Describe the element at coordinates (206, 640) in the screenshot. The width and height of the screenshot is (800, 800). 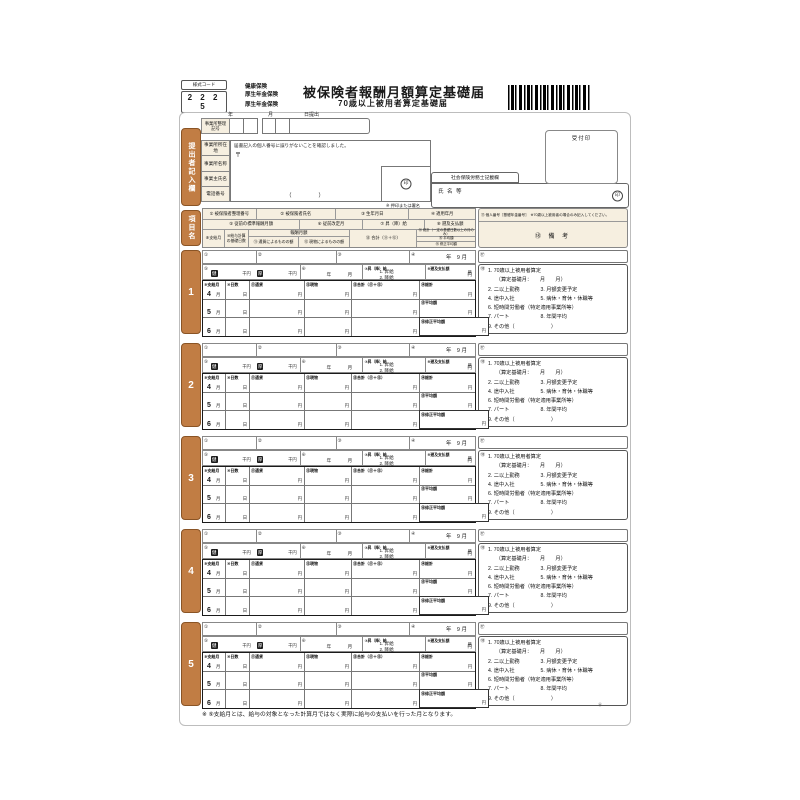
I see `marker: ⑤` at that location.